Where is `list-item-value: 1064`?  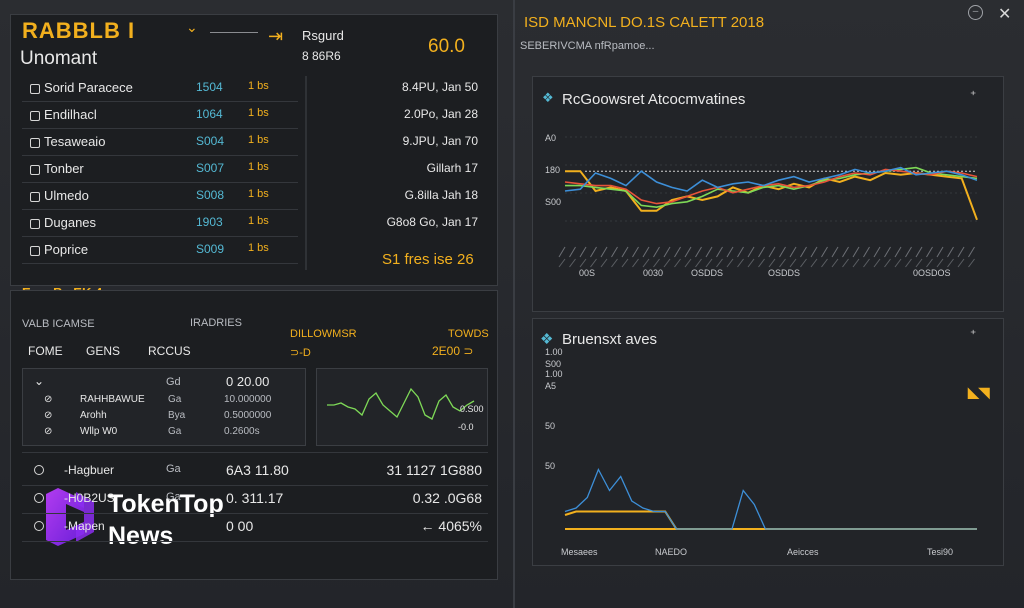 list-item-value: 1064 is located at coordinates (209, 114).